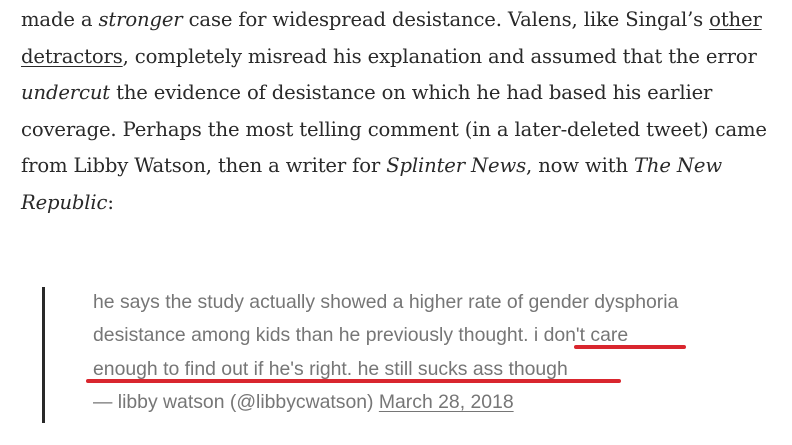  Describe the element at coordinates (66, 93) in the screenshot. I see `emphasis-undercut: undercut` at that location.